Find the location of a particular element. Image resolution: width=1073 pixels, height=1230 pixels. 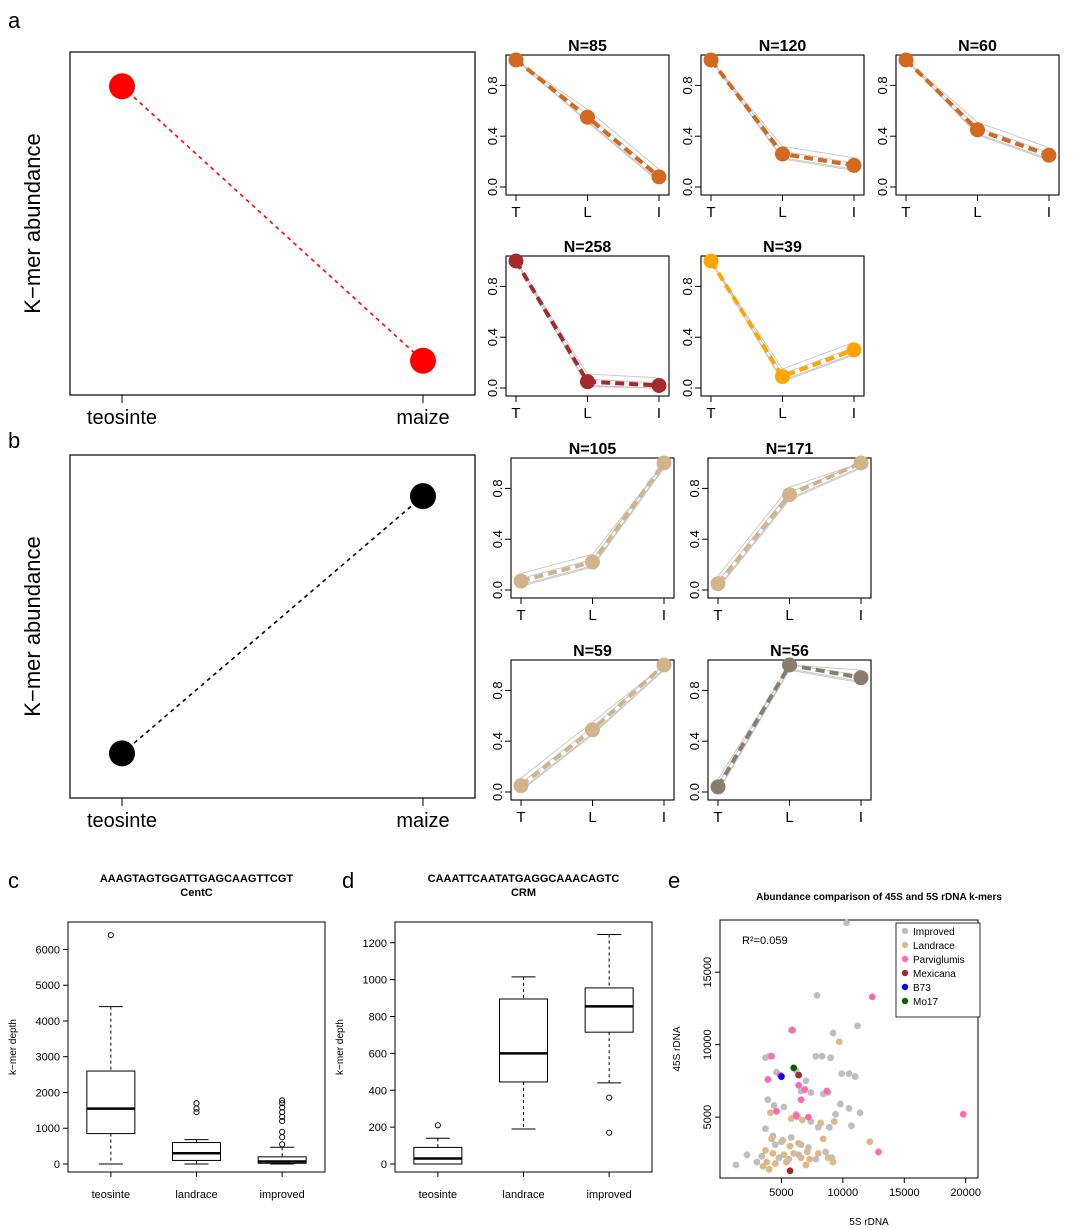

e-legend-label: B73 is located at coordinates (922, 988).